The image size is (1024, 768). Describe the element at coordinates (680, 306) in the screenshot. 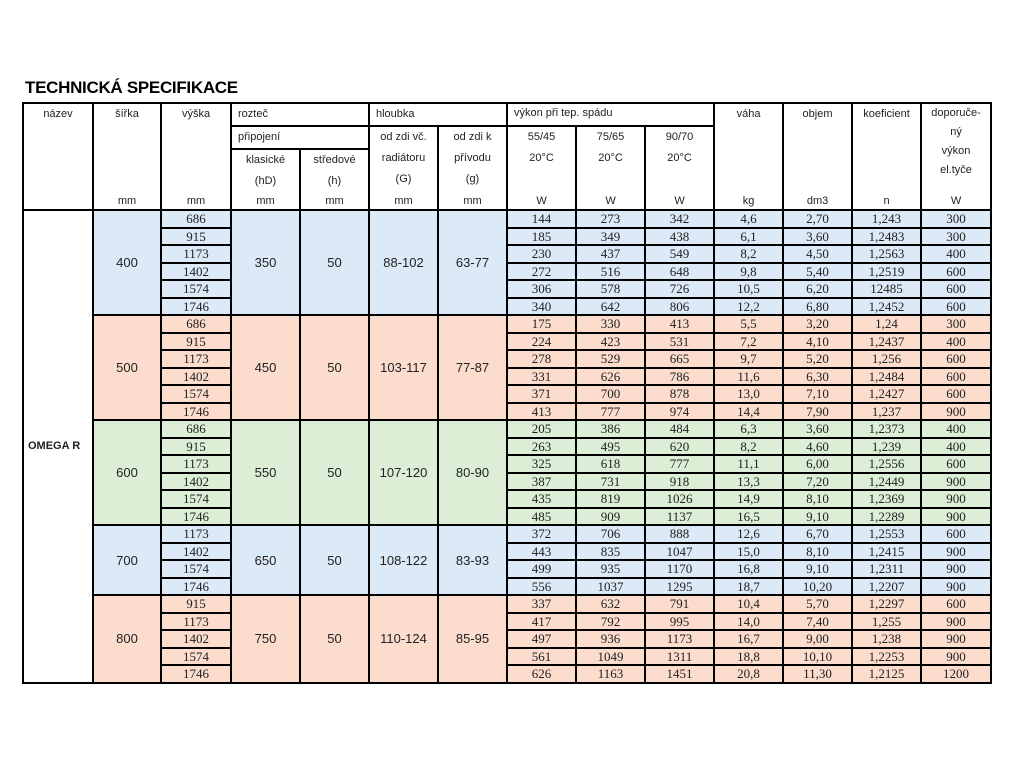

I see `vykon-9070-cell: 806` at that location.